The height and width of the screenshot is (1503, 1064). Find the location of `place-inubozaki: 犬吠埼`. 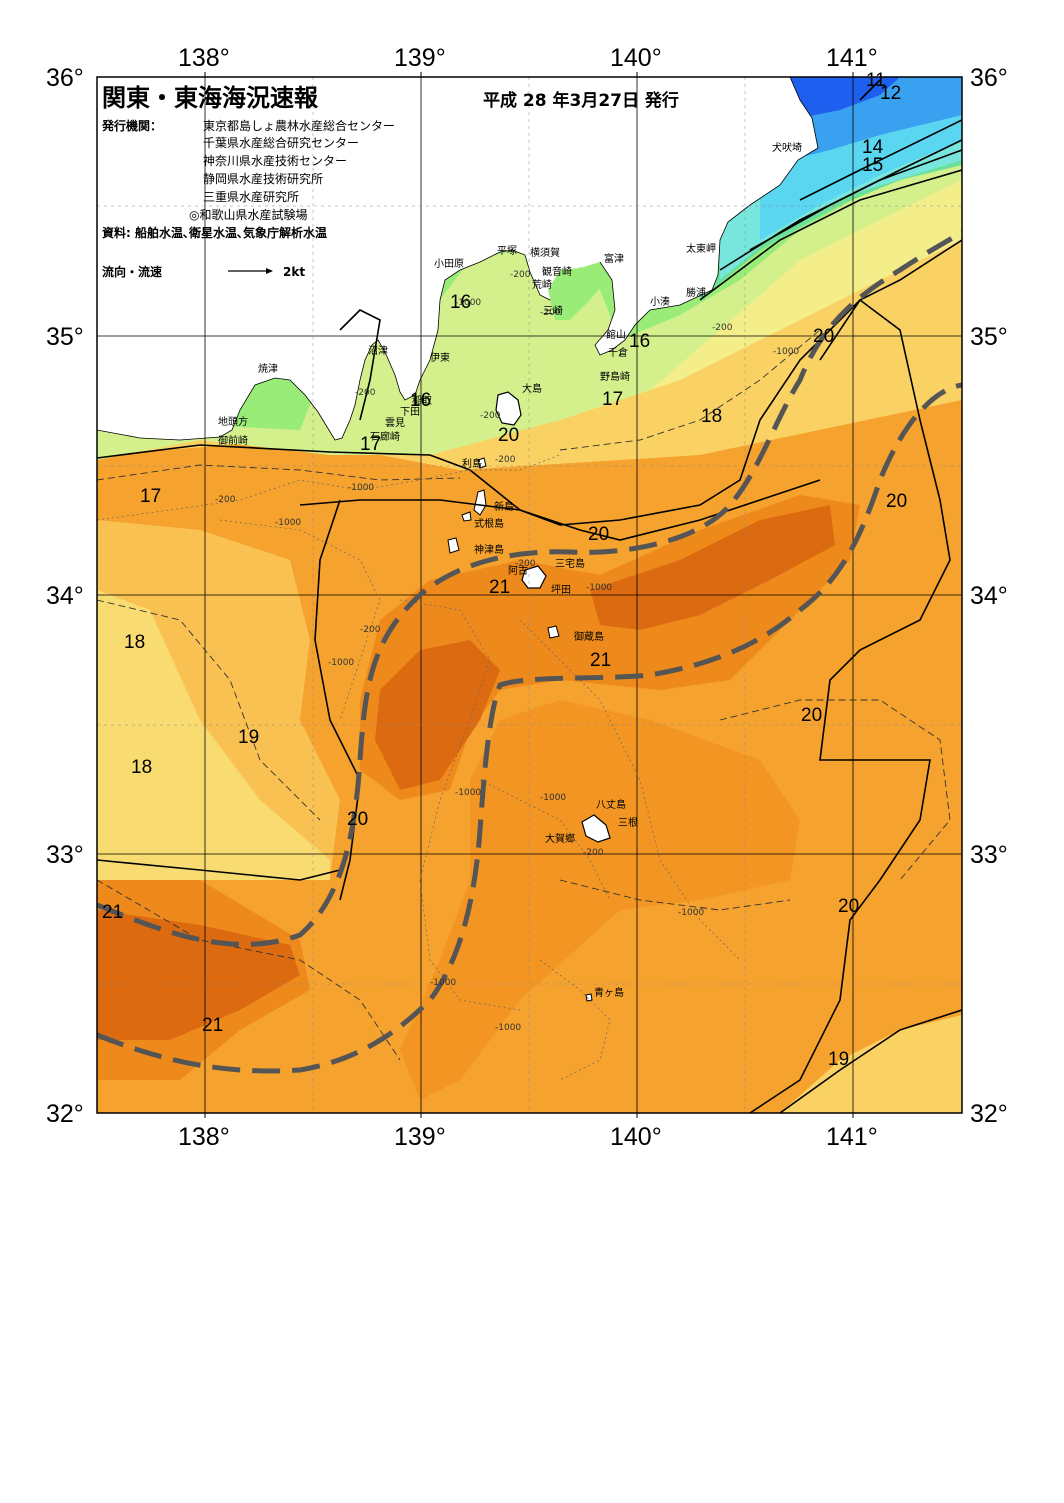

place-inubozaki: 犬吠埼 is located at coordinates (787, 147).